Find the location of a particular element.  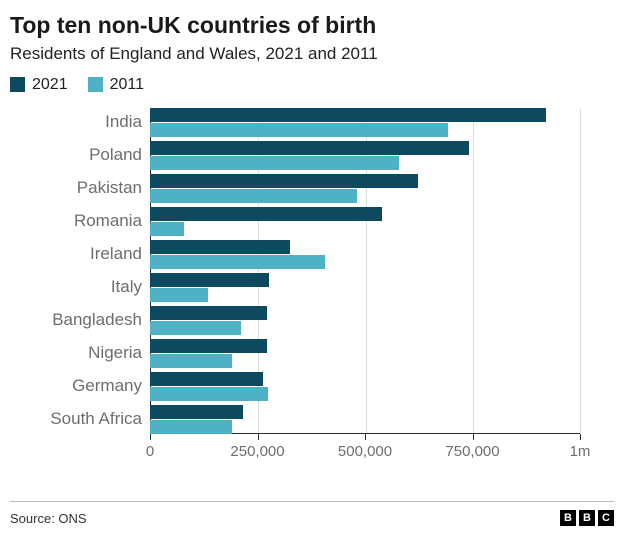

chart-row: Nigeria is located at coordinates (295, 353).